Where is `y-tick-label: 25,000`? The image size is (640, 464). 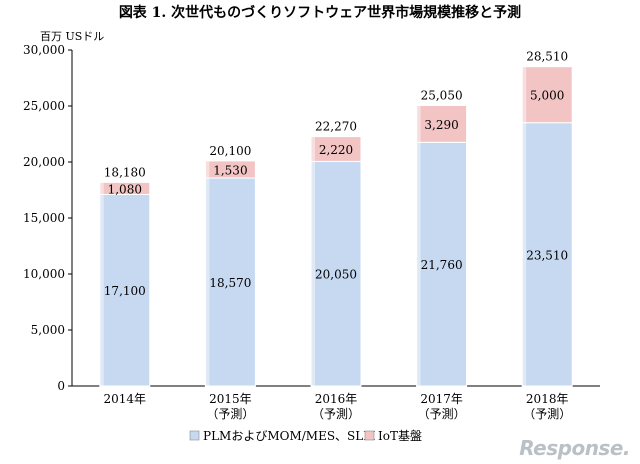 y-tick-label: 25,000 is located at coordinates (44, 106).